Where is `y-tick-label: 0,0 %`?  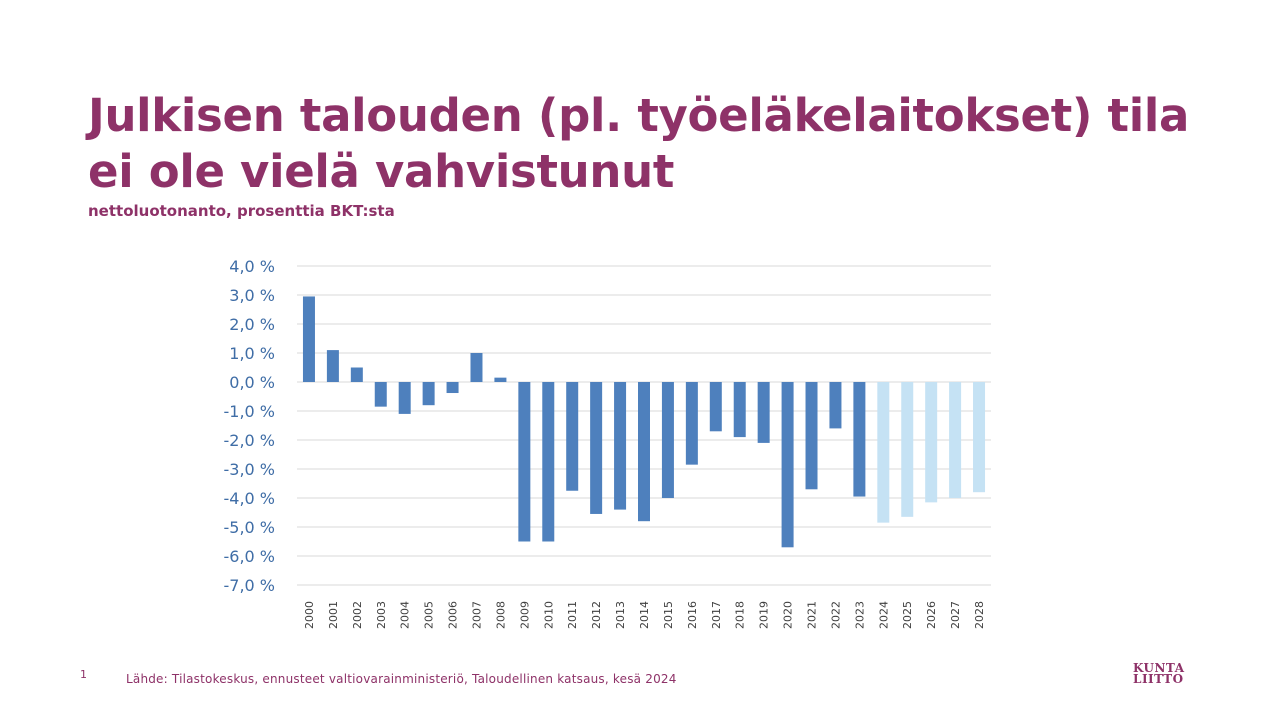 y-tick-label: 0,0 % is located at coordinates (252, 382).